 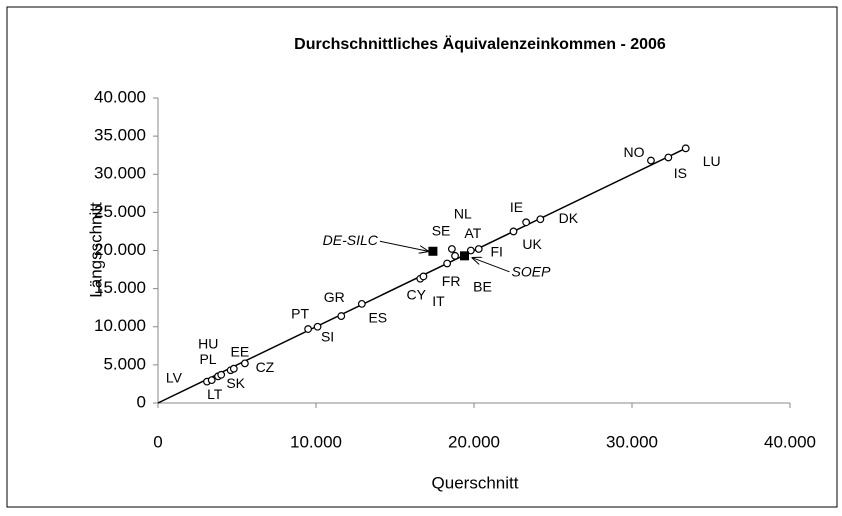 What do you see at coordinates (207, 359) in the screenshot?
I see `point-label: PL` at bounding box center [207, 359].